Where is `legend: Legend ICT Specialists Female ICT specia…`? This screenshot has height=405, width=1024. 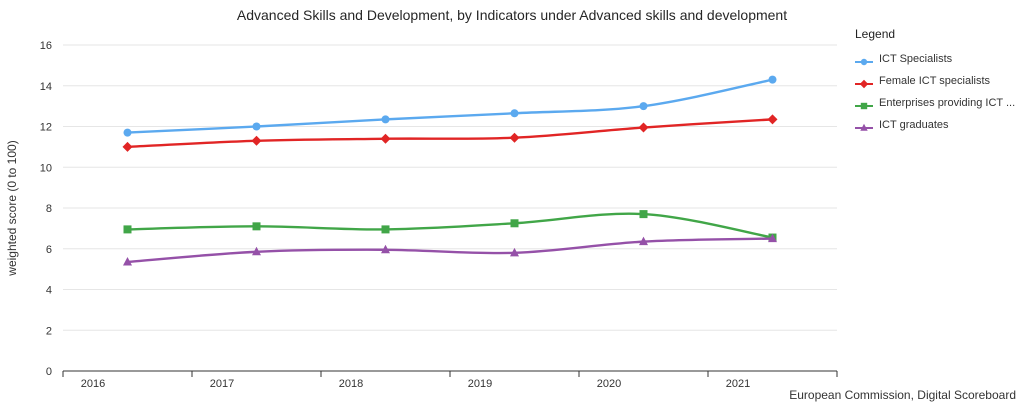 legend: Legend ICT Specialists Female ICT specia… is located at coordinates (939, 81).